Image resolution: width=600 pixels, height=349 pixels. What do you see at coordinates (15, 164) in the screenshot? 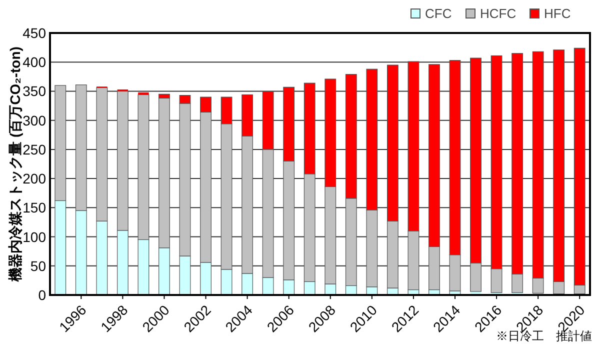
I see `y-axis-title: 機器内冷媒ストック量 (百万CO₂-ton)` at bounding box center [15, 164].